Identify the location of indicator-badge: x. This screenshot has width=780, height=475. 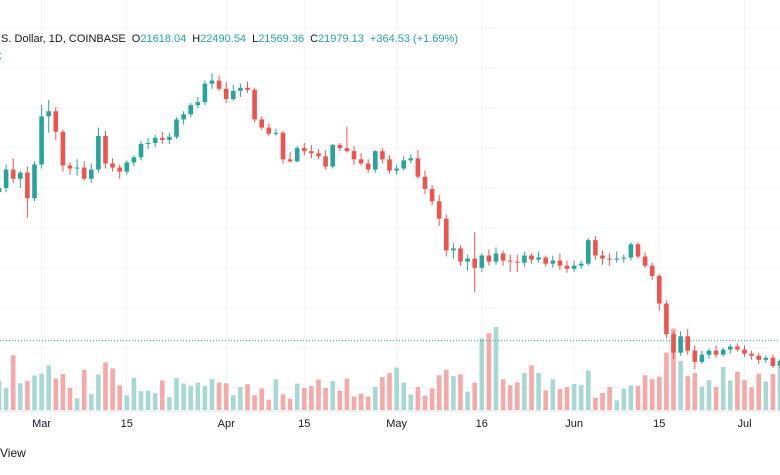
(1, 56).